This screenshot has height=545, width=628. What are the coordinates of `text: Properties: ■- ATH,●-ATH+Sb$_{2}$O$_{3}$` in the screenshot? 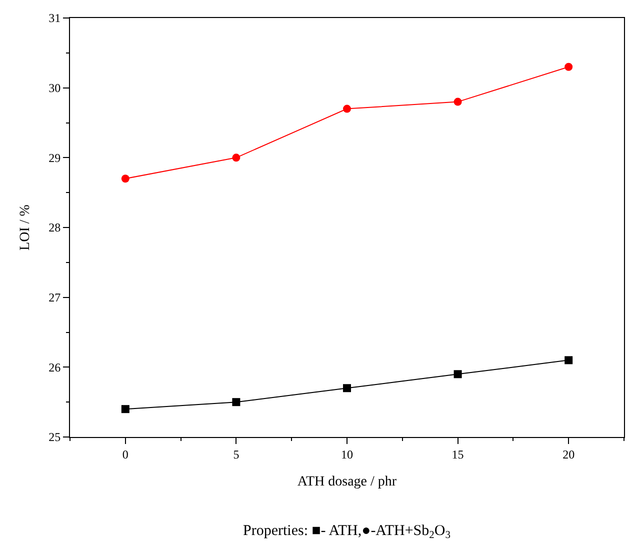 It's located at (346, 532).